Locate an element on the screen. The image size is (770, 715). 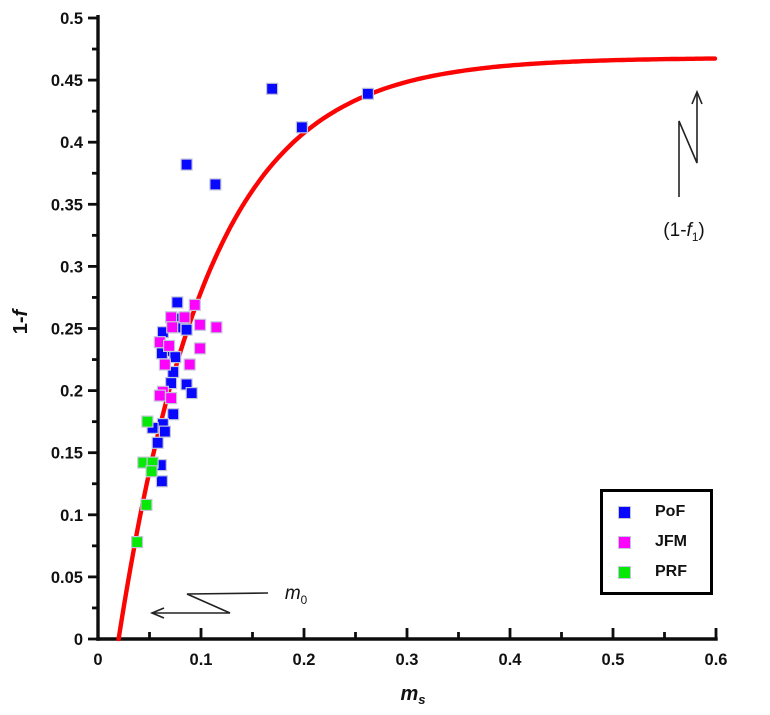
y-tick-label: 0.3 is located at coordinates (71, 267).